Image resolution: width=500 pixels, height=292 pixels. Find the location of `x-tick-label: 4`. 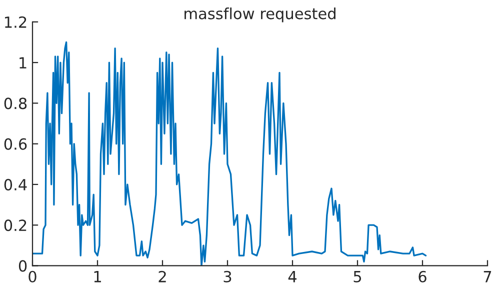

x-tick-label: 4 is located at coordinates (292, 276).